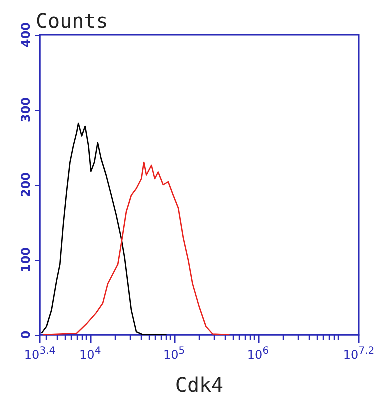 The image size is (383, 400). What do you see at coordinates (174, 353) in the screenshot?
I see `x-tick-label: 10$^{5}$` at bounding box center [174, 353].